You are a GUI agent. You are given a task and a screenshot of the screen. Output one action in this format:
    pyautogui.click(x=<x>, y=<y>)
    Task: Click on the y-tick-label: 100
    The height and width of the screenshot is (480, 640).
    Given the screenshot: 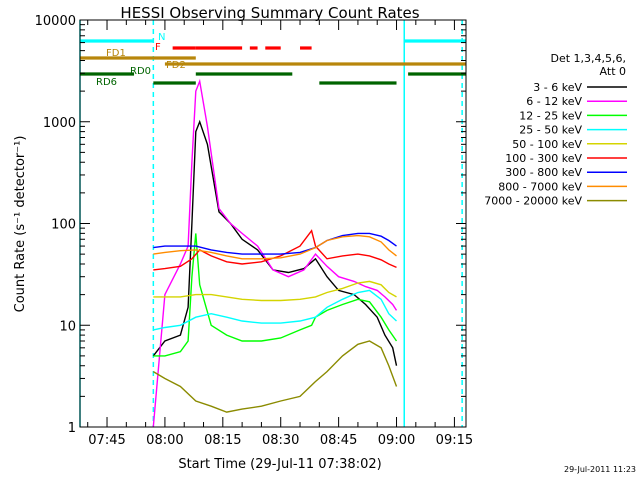 What is the action you would take?
    pyautogui.click(x=63, y=225)
    